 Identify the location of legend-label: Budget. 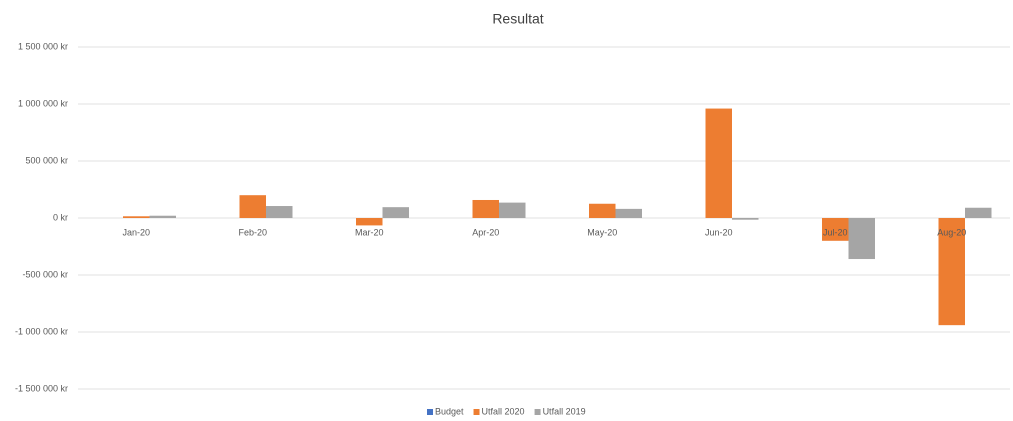
(449, 411).